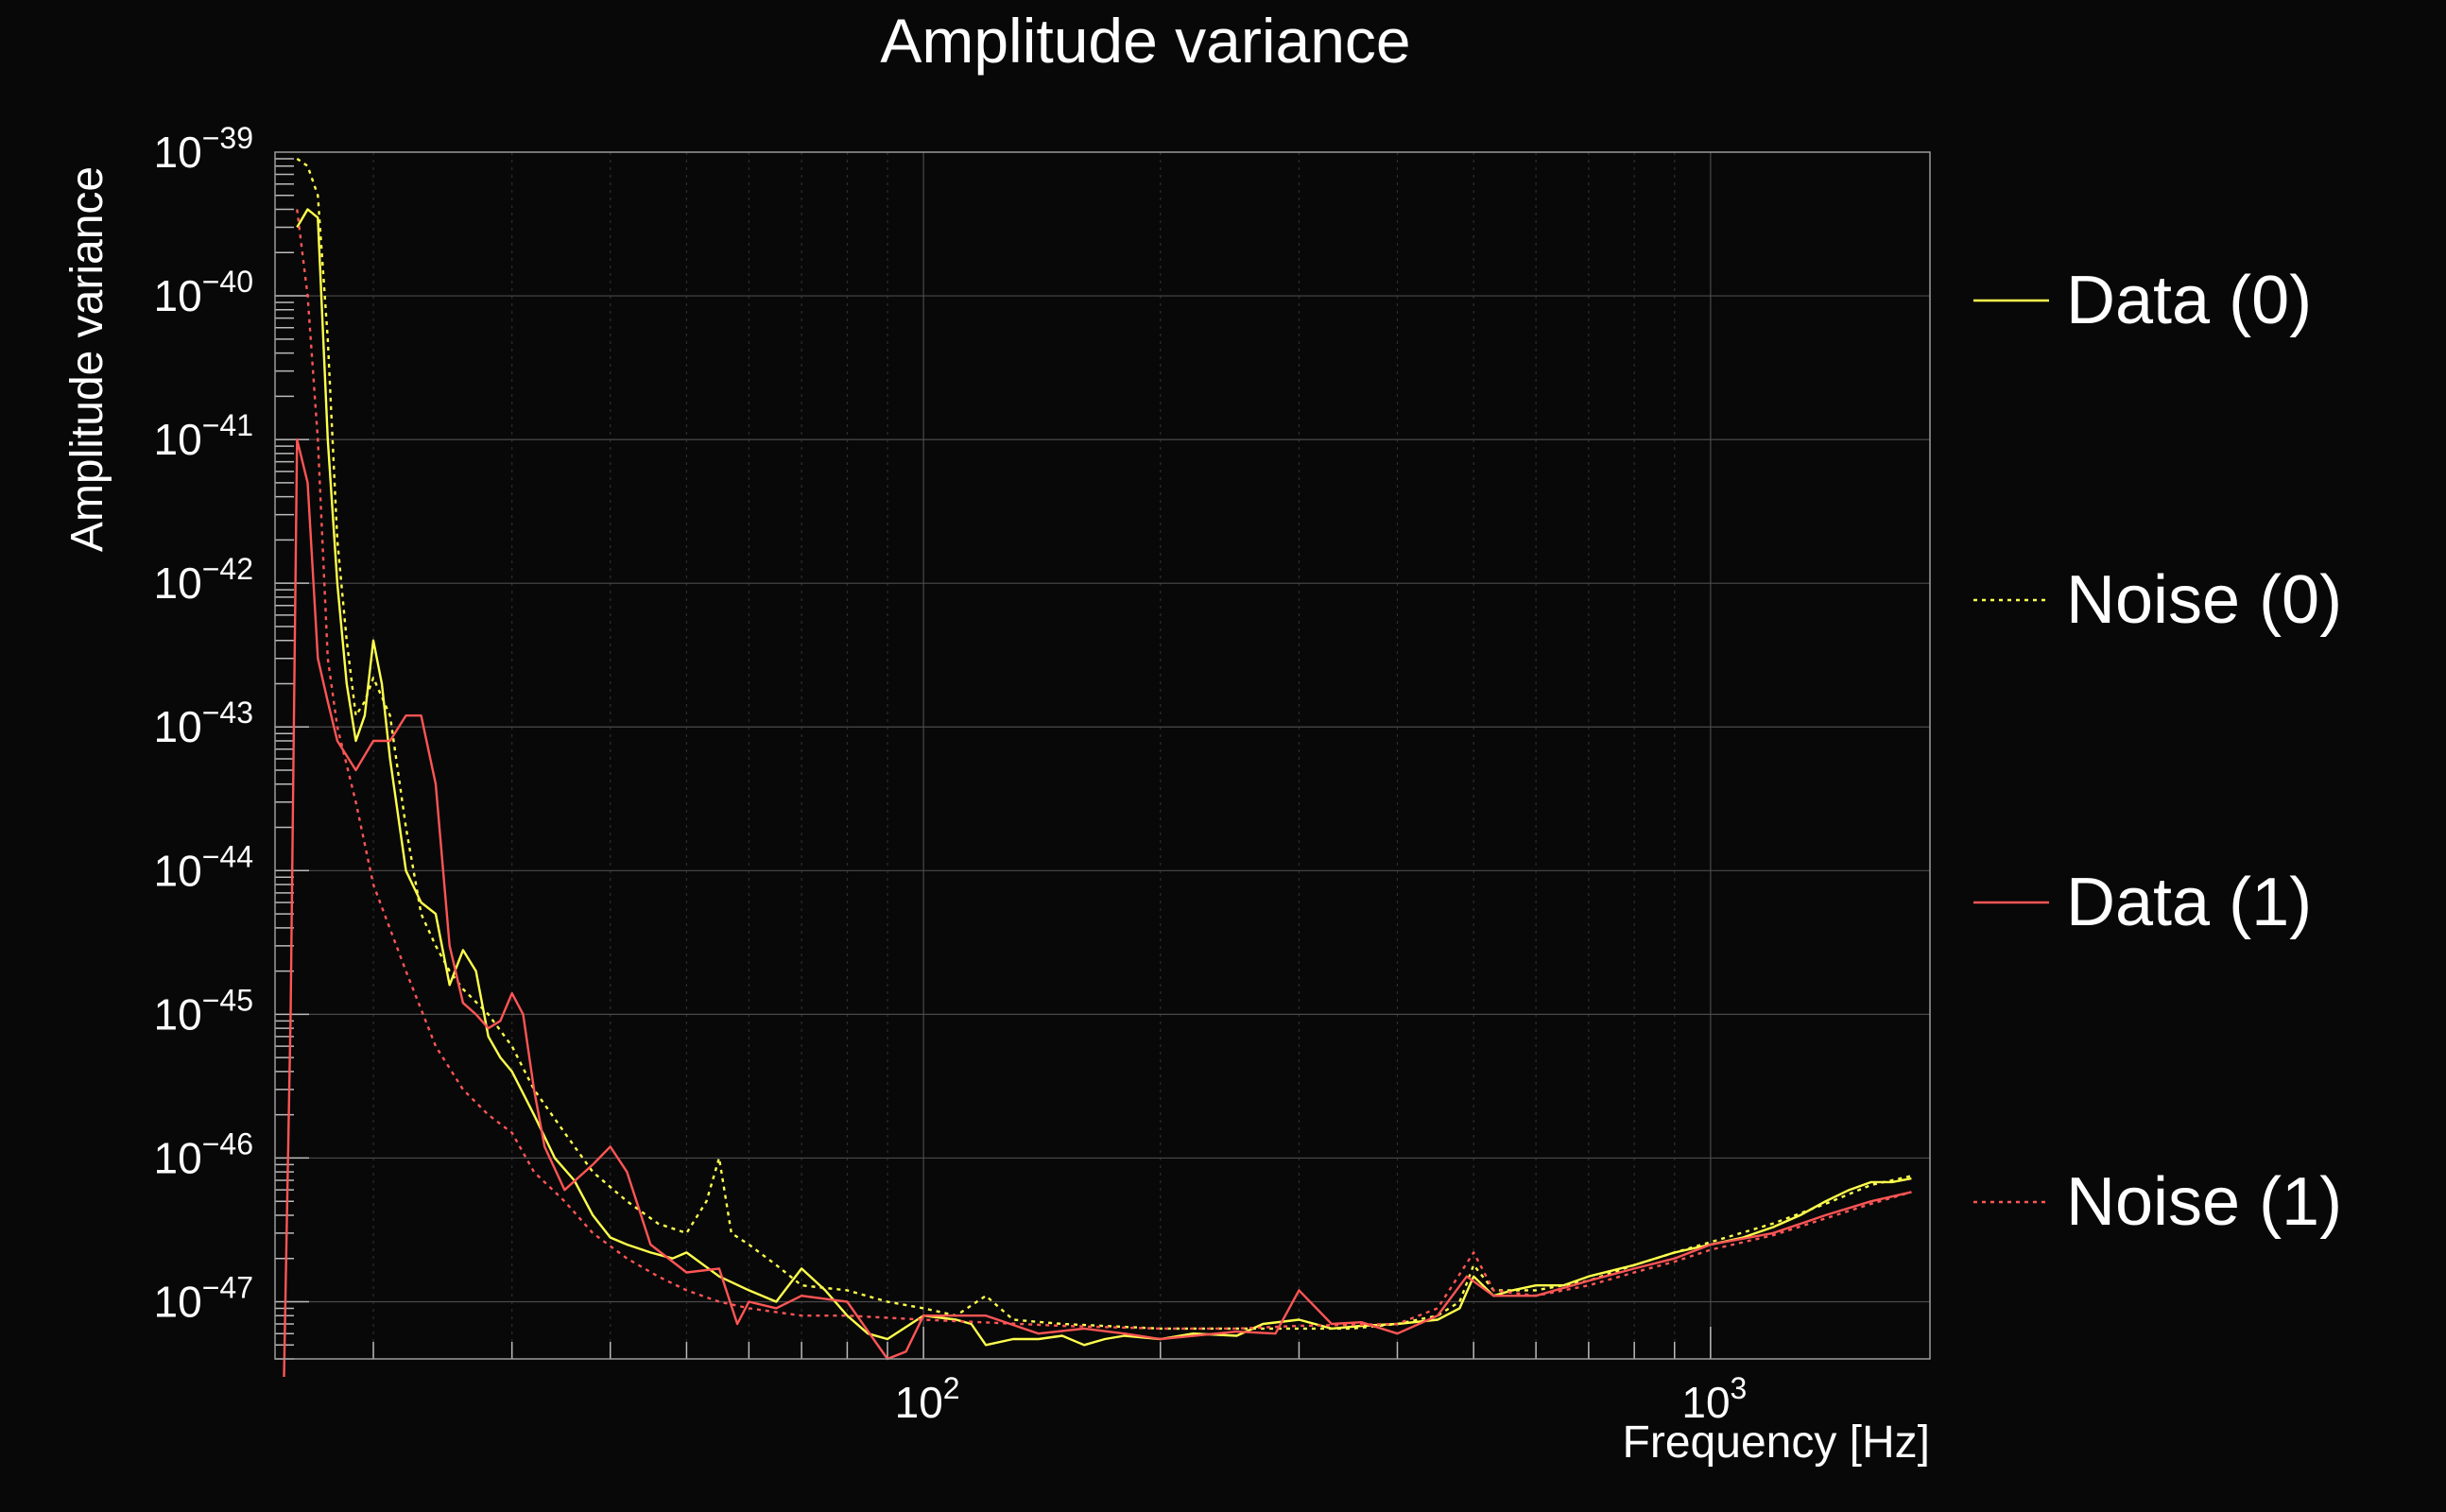 The width and height of the screenshot is (2446, 1512). I want to click on y-tick-label: 10−41, so click(203, 436).